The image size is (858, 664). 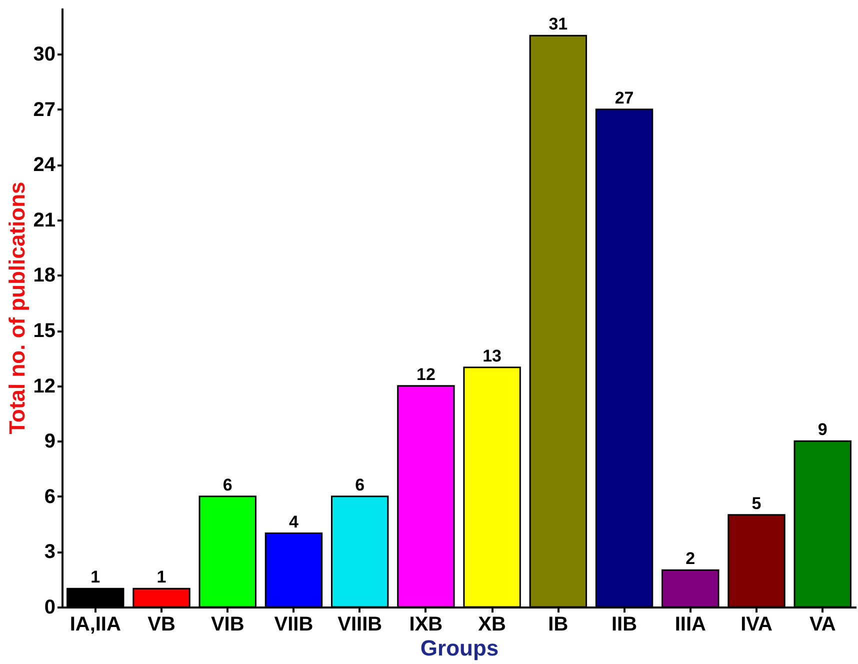 What do you see at coordinates (823, 430) in the screenshot?
I see `data-label: 9` at bounding box center [823, 430].